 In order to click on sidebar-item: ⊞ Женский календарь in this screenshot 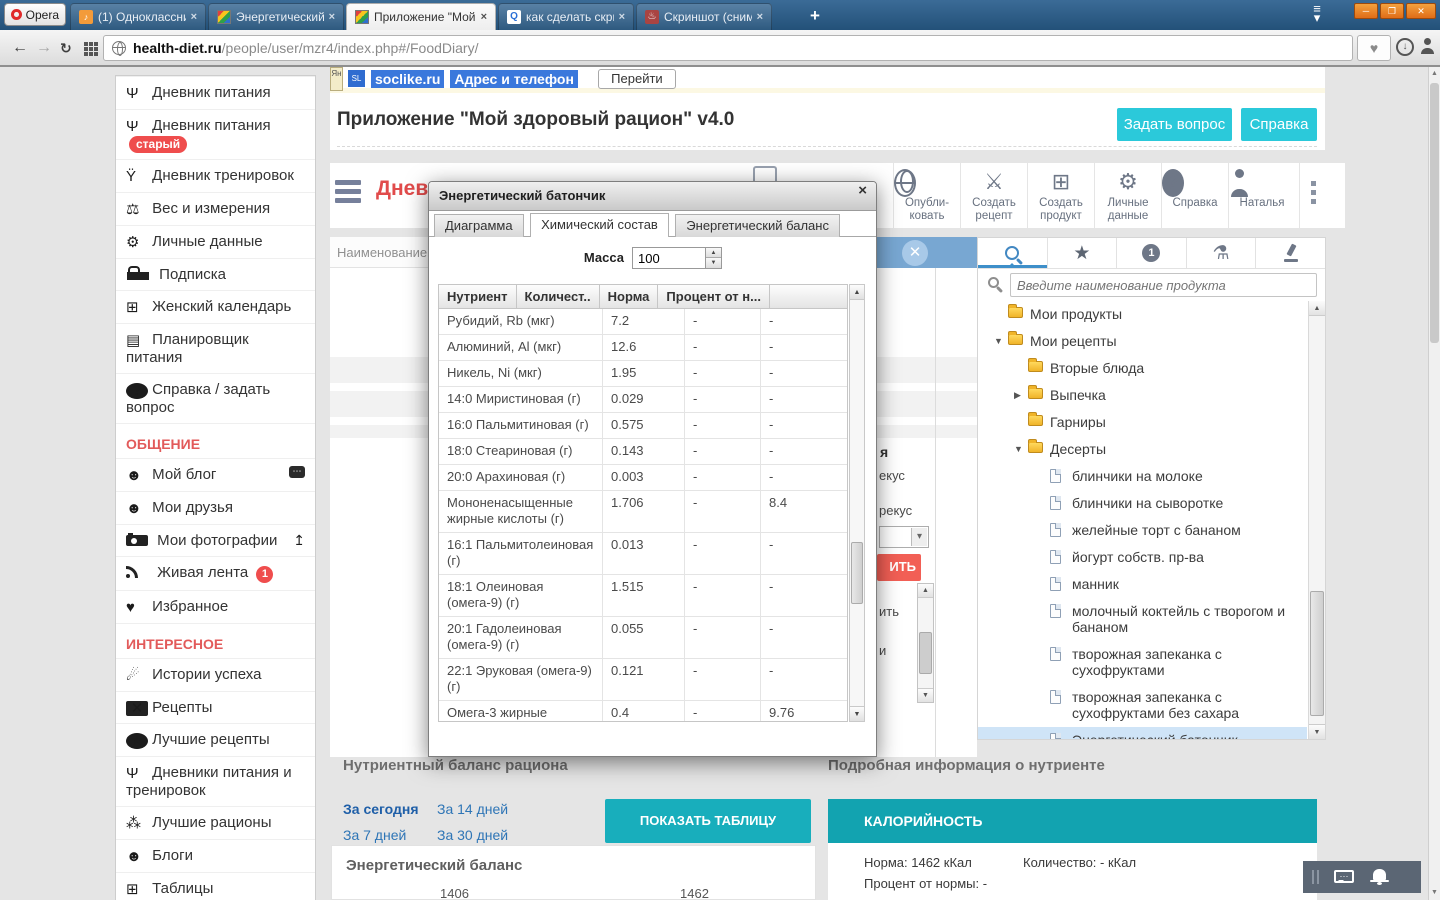, I will do `click(215, 306)`.